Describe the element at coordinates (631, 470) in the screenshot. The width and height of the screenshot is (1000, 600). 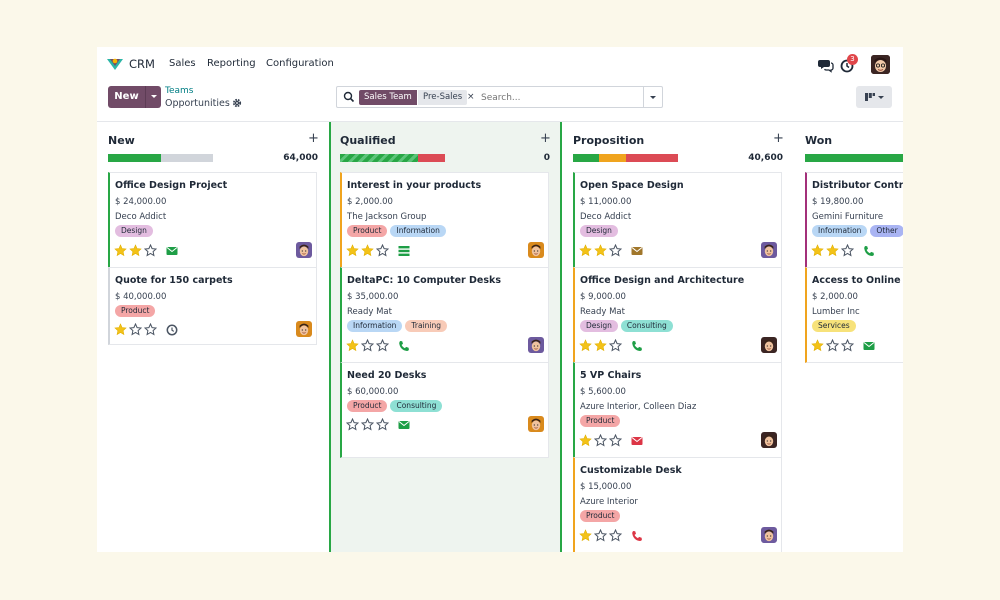
I see `card-title: Customizable Desk` at that location.